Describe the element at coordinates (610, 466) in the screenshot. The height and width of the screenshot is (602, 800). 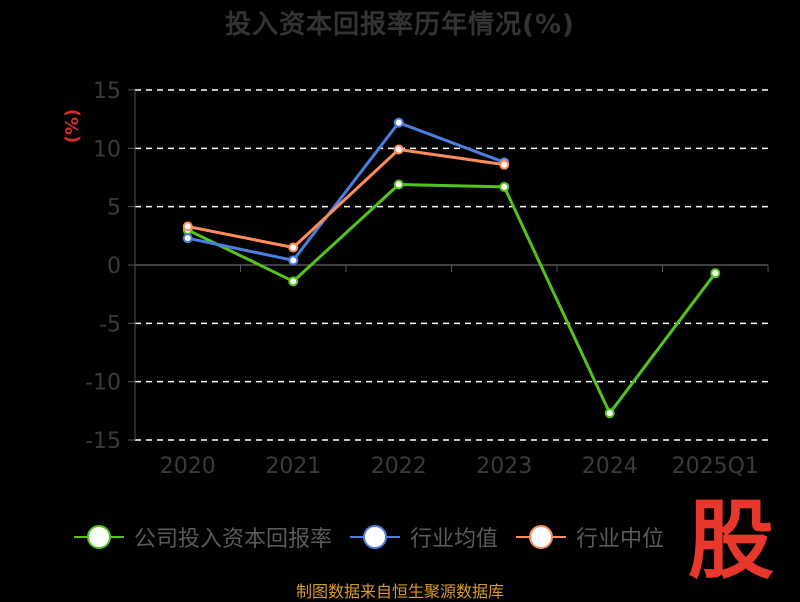
I see `x-tick-label: 2024` at that location.